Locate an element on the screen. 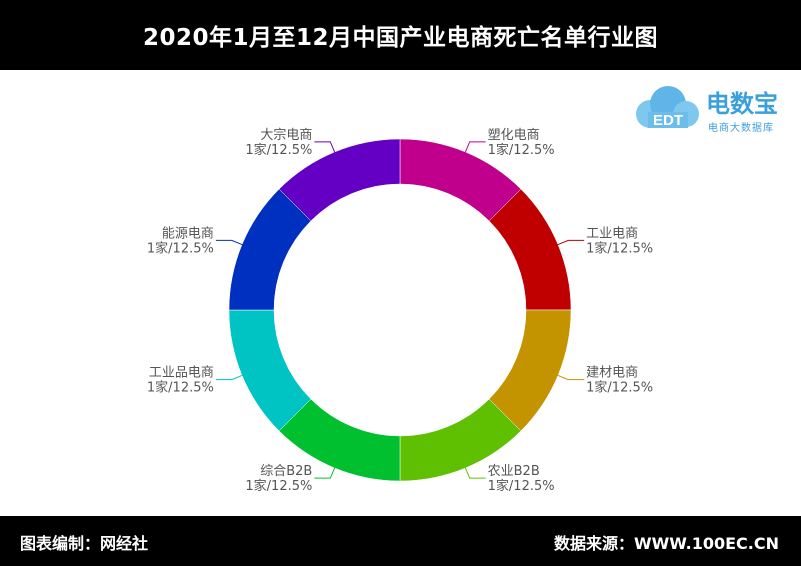 The width and height of the screenshot is (801, 566). slice-category-label: 塑化电商 is located at coordinates (514, 135).